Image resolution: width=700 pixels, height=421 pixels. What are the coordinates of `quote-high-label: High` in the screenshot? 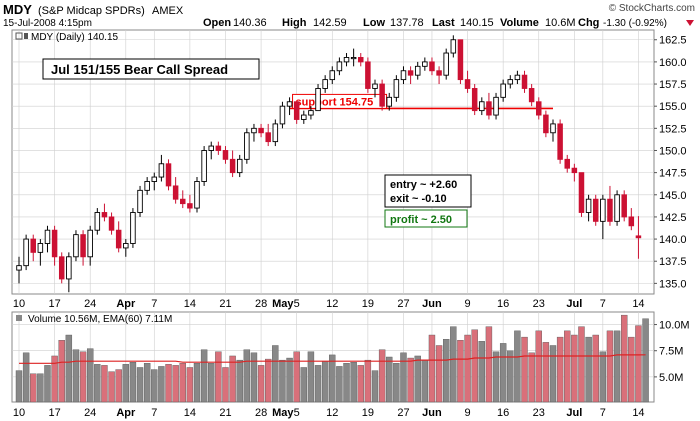 It's located at (294, 23).